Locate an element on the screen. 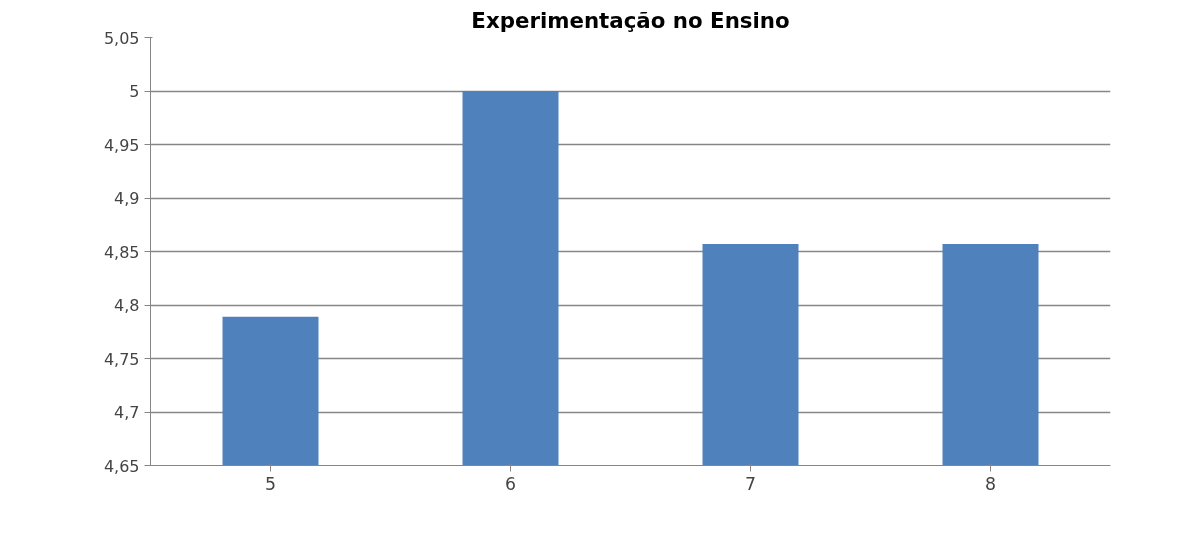 The width and height of the screenshot is (1184, 545). x-tick-label: 6 is located at coordinates (510, 483).